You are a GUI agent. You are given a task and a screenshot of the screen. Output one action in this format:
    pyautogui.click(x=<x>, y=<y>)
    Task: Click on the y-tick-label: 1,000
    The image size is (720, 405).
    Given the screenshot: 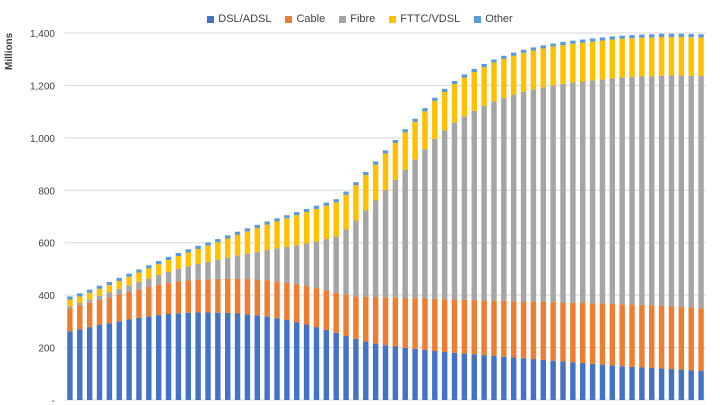 What is the action you would take?
    pyautogui.click(x=42, y=139)
    